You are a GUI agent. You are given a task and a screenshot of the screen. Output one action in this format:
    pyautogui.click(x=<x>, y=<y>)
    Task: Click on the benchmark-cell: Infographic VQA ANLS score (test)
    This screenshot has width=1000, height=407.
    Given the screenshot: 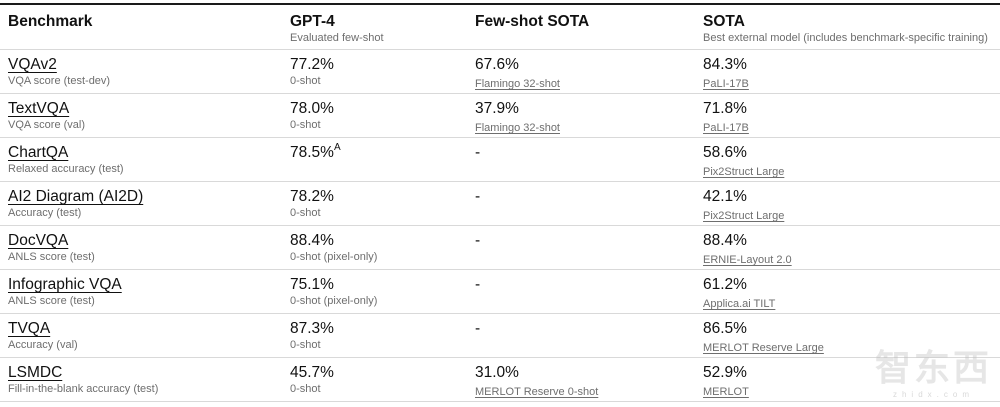 What is the action you would take?
    pyautogui.click(x=145, y=291)
    